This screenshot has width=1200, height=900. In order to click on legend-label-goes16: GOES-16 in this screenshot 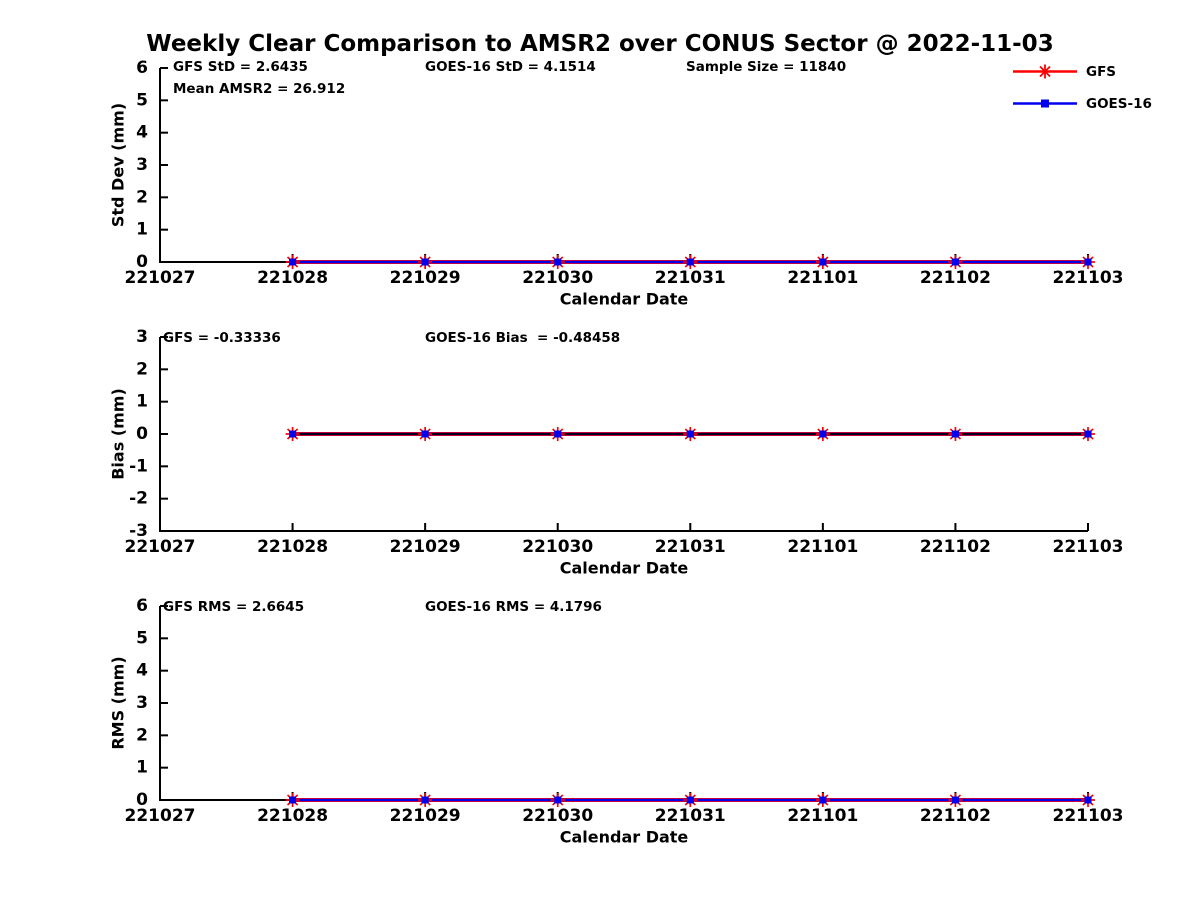, I will do `click(1119, 103)`.